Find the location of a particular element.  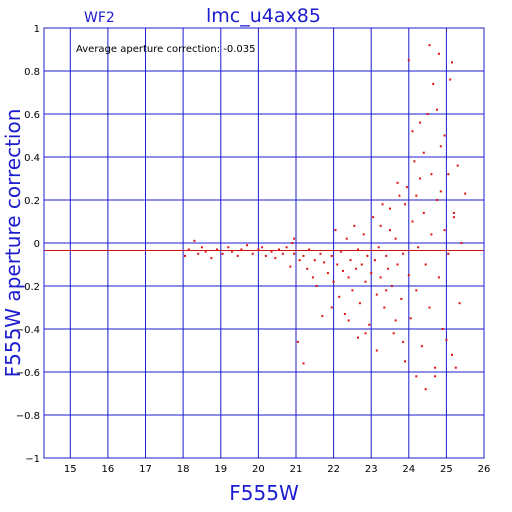

reference-lines is located at coordinates (264, 246).